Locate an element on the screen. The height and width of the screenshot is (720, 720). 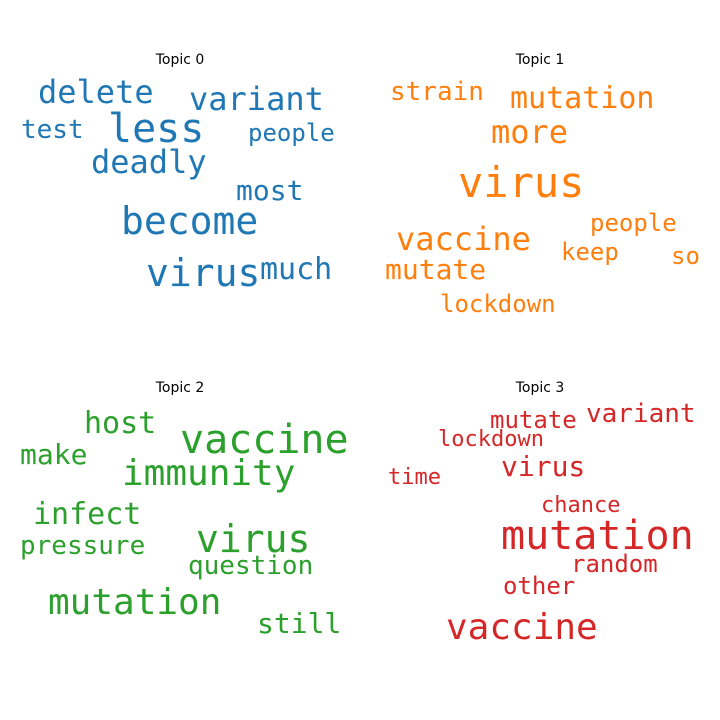
word-keep: keep is located at coordinates (590, 252).